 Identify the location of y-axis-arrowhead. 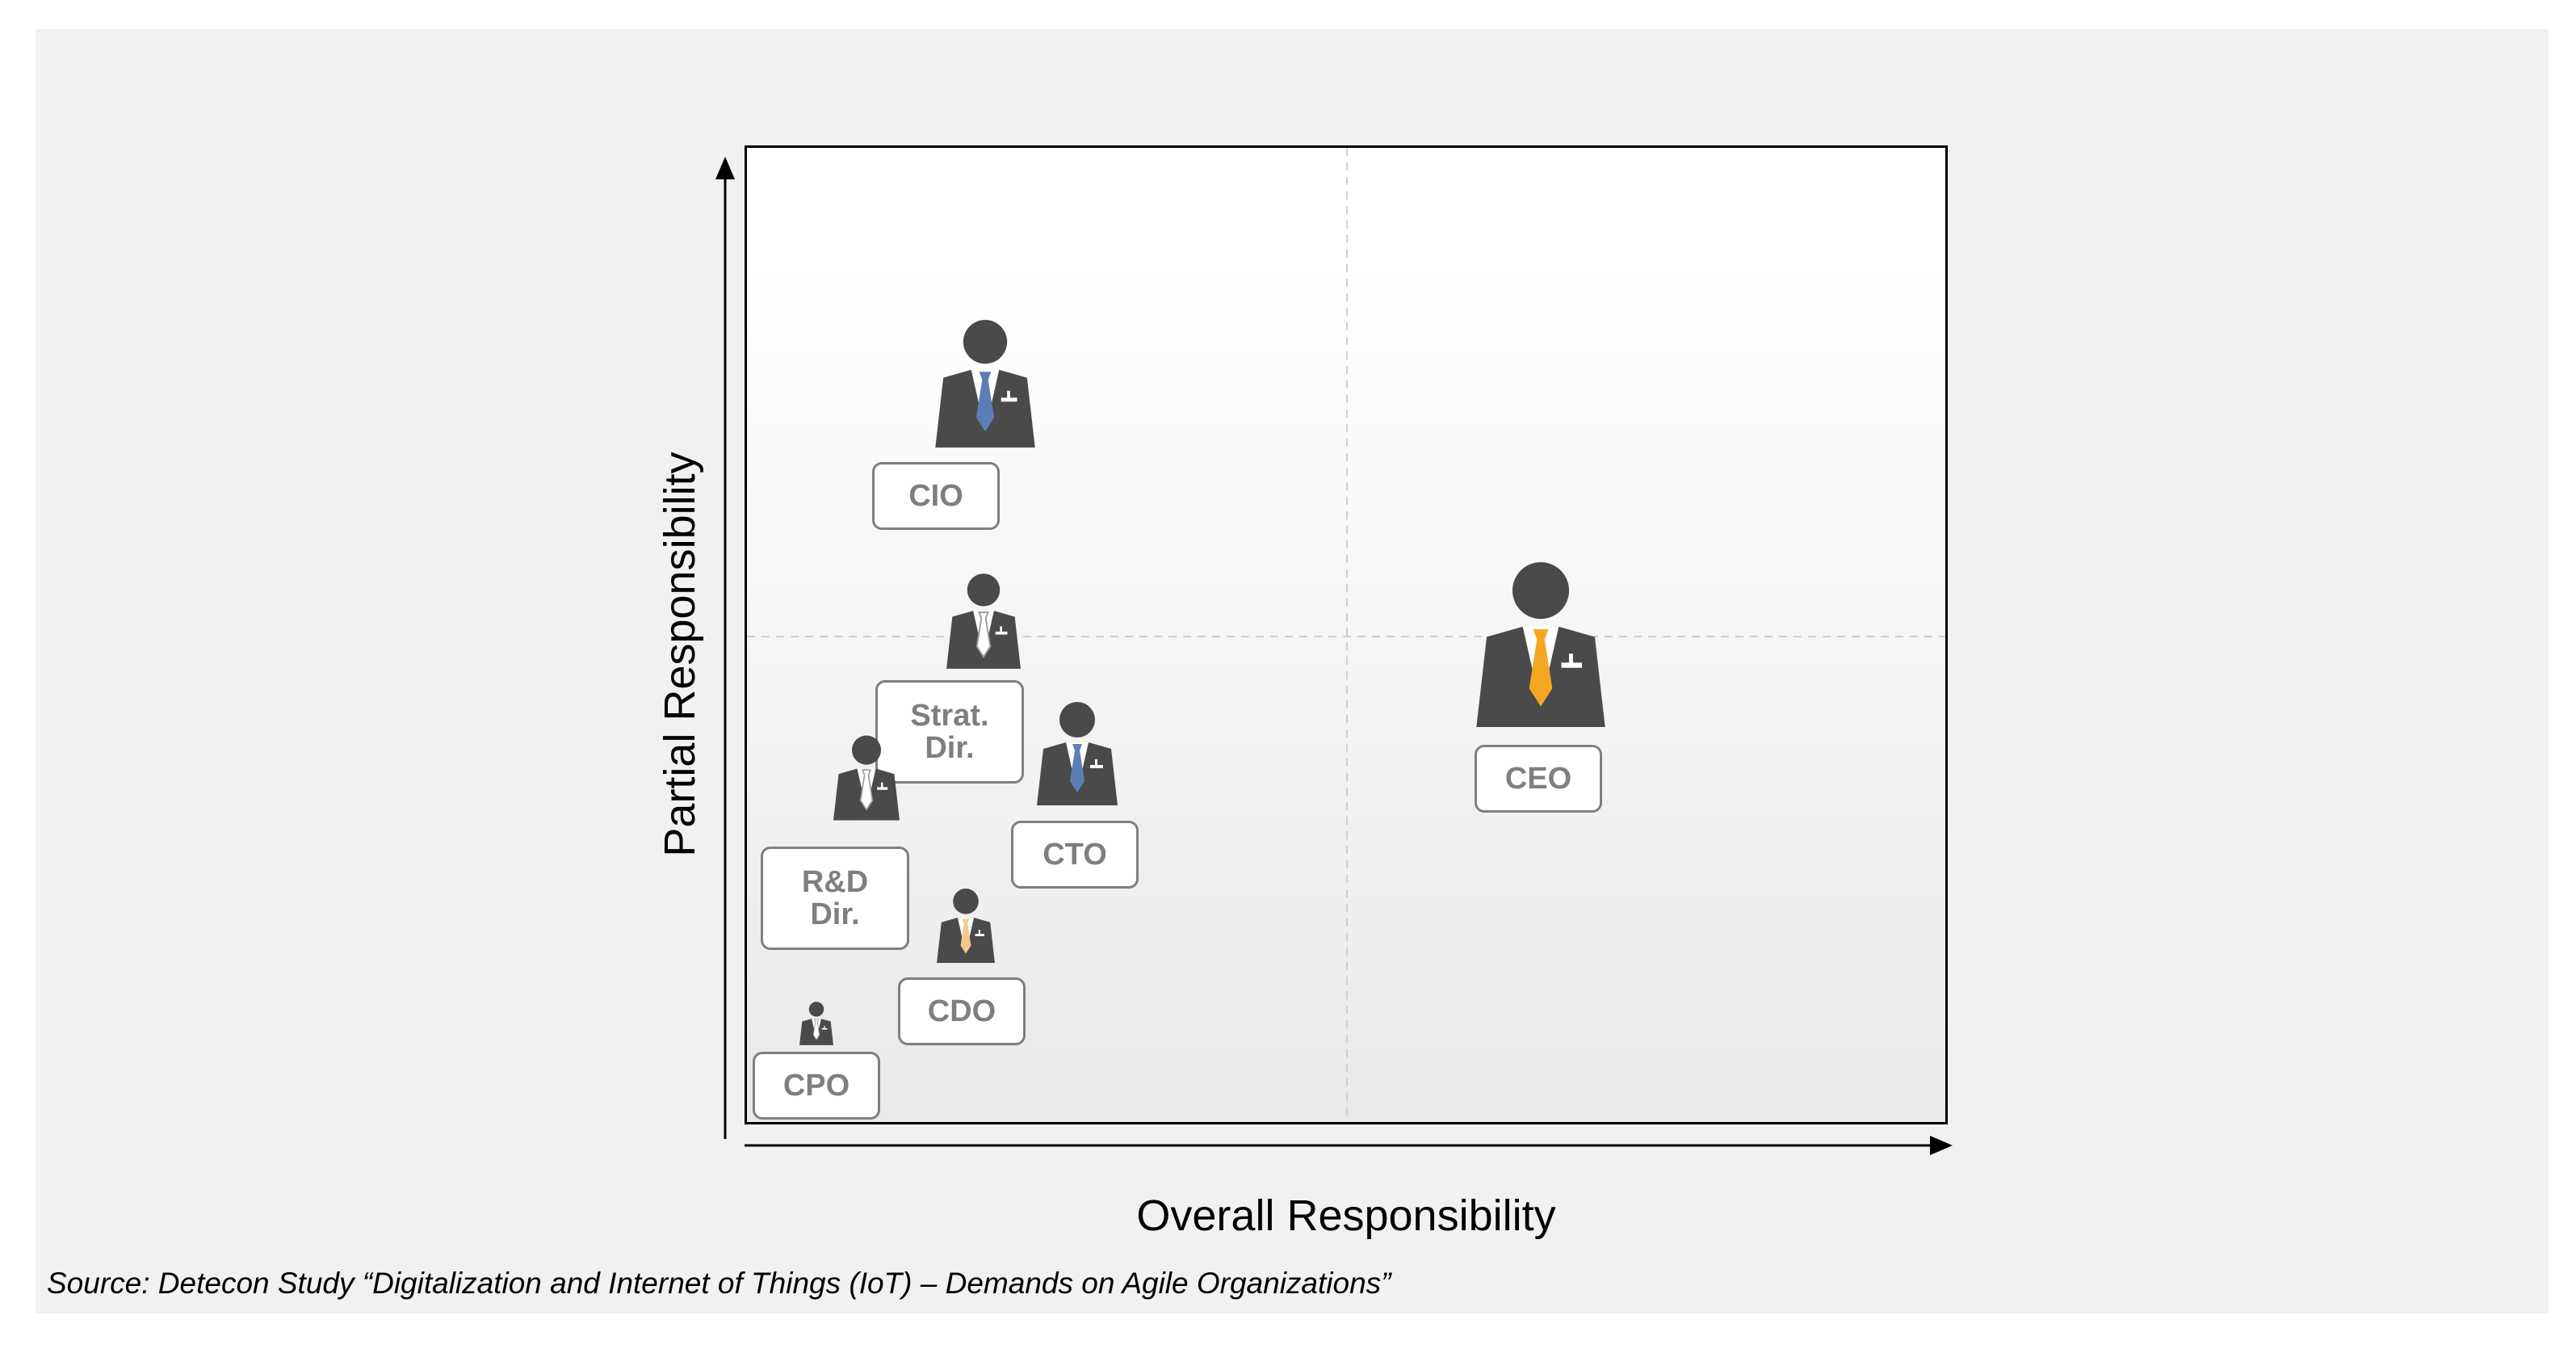
(725, 168).